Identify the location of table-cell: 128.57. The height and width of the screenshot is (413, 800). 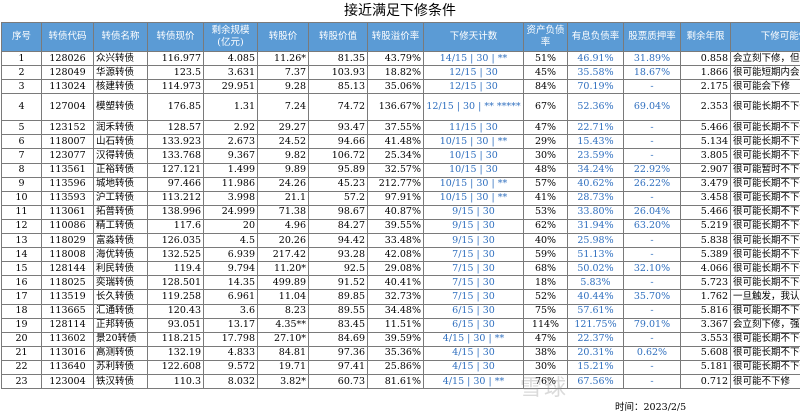
(176, 128).